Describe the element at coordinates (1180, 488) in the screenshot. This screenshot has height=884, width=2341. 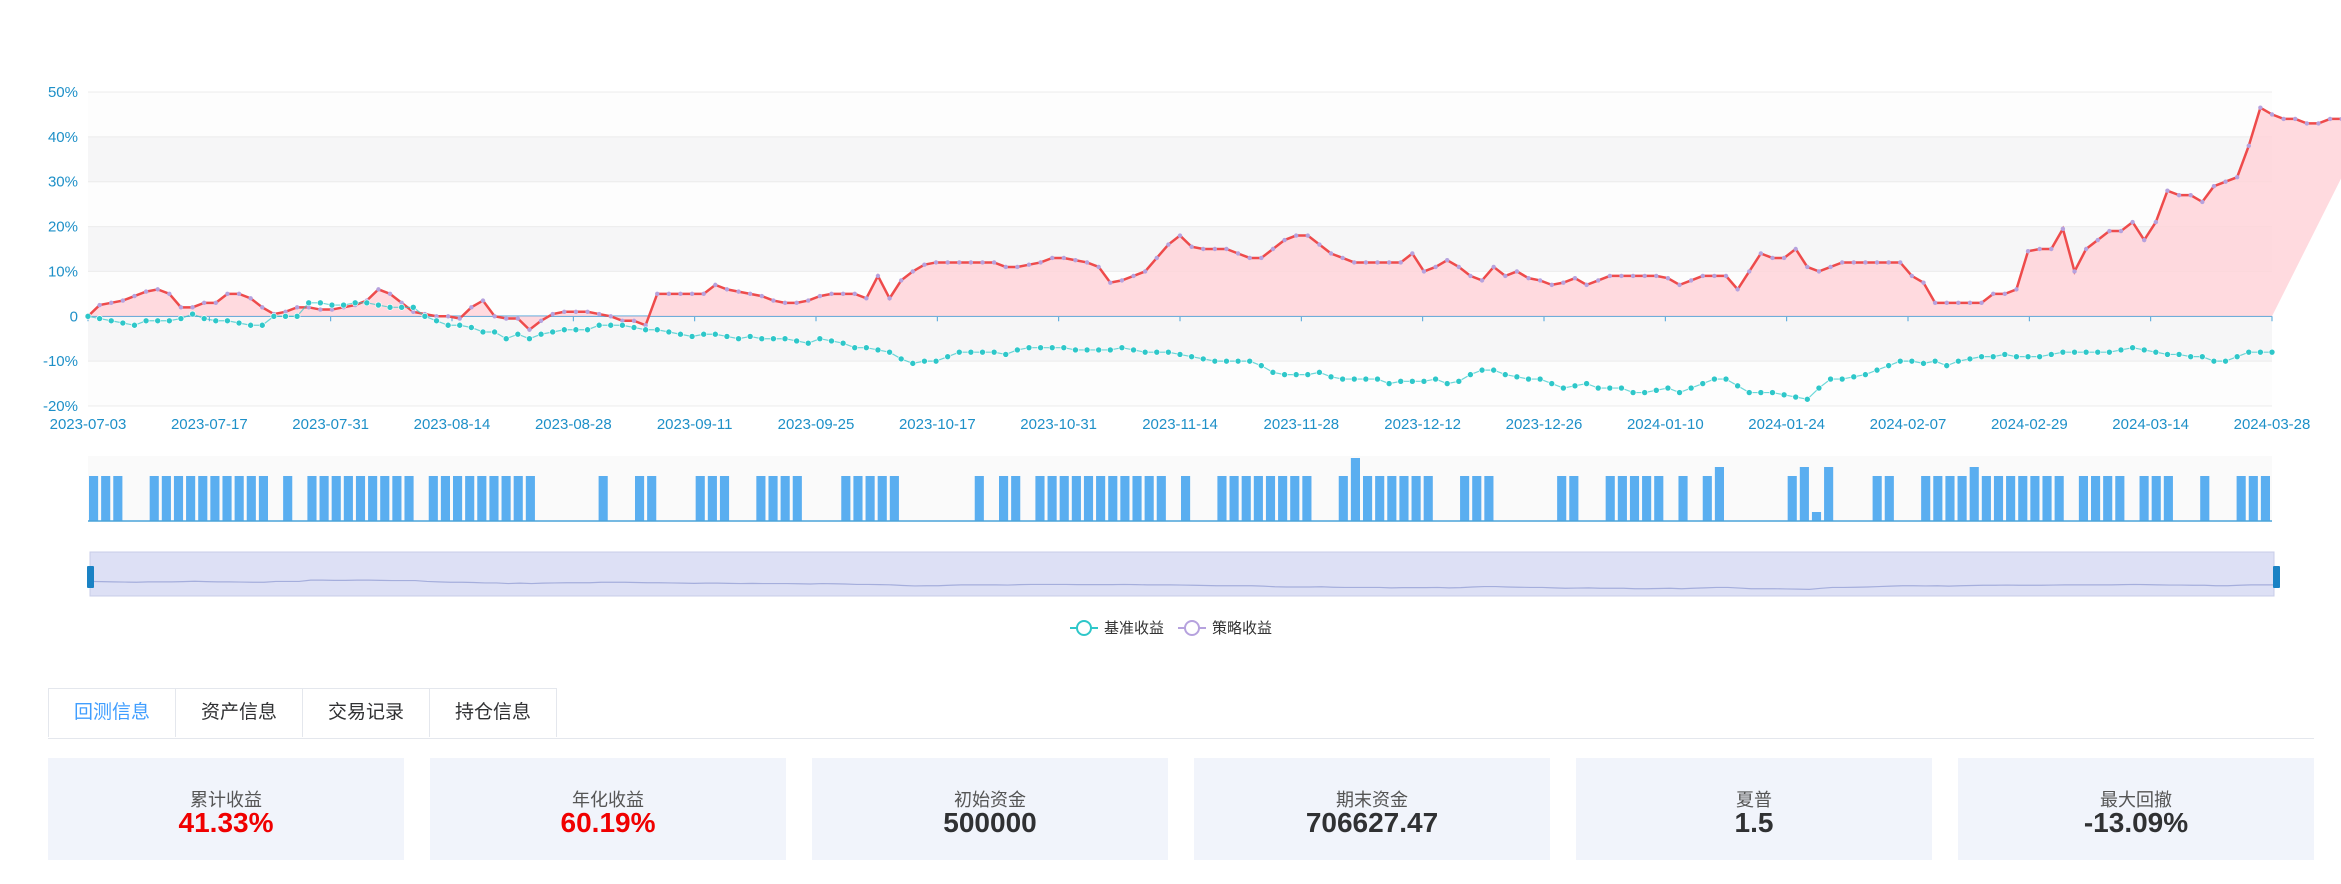
I see `volume-background` at that location.